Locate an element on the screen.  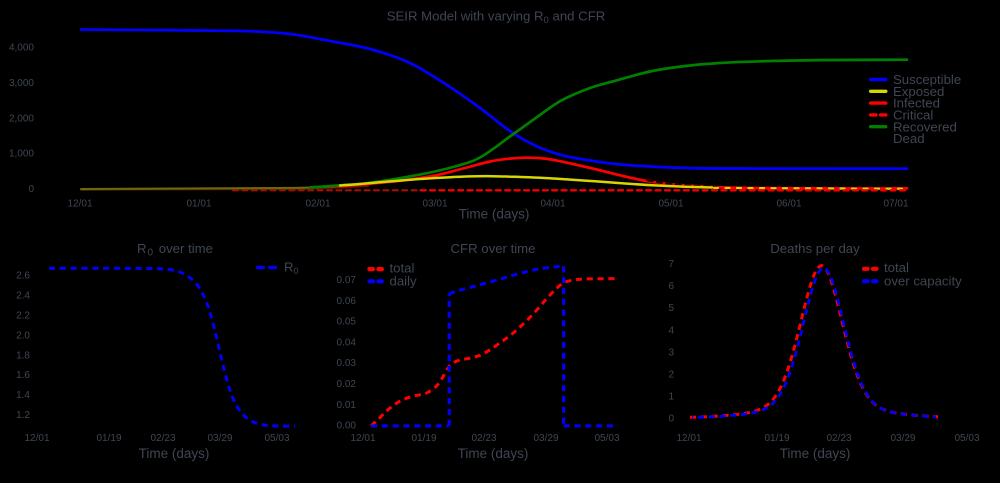
svg-text: 1.2 is located at coordinates (23, 415).